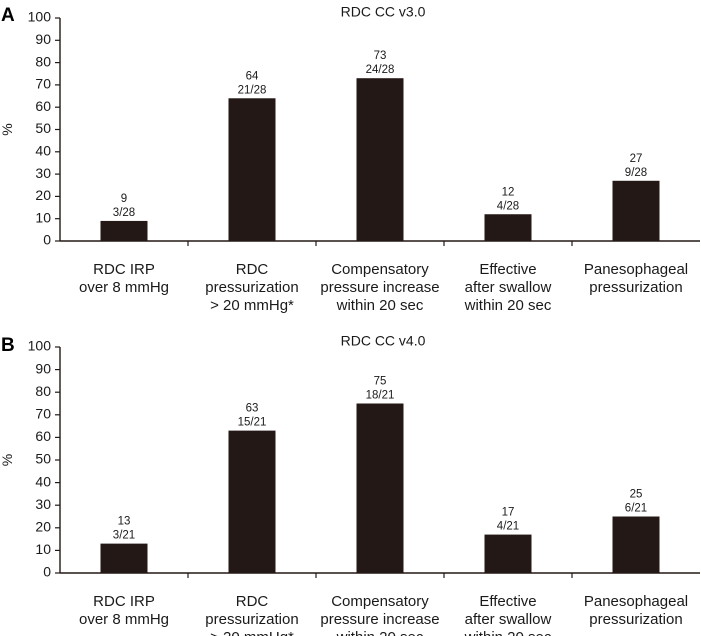 The height and width of the screenshot is (636, 701). I want to click on chart-1-y-tick-label-20: 20, so click(43, 195).